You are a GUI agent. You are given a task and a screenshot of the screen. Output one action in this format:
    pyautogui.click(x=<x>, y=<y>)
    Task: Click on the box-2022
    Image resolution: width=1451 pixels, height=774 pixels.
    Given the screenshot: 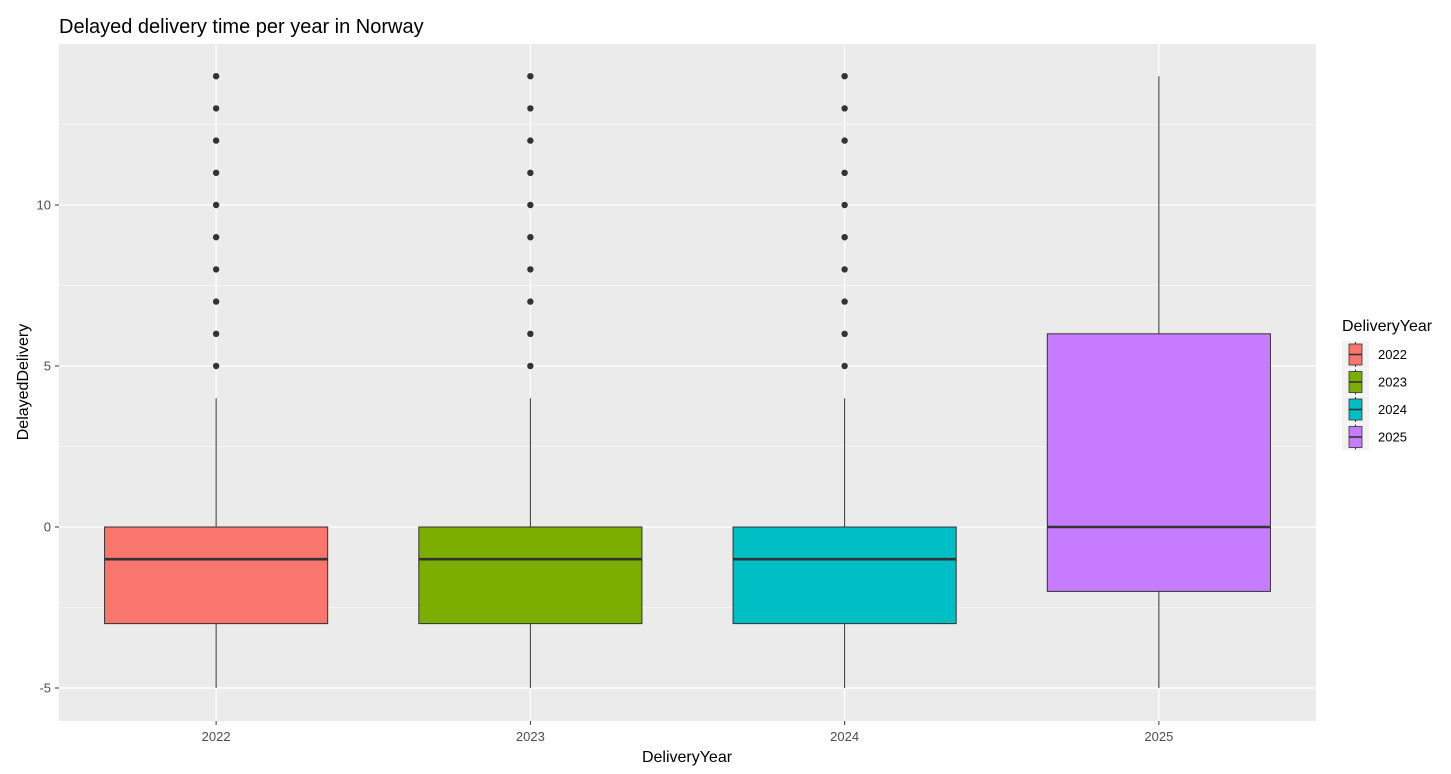 What is the action you would take?
    pyautogui.click(x=216, y=380)
    